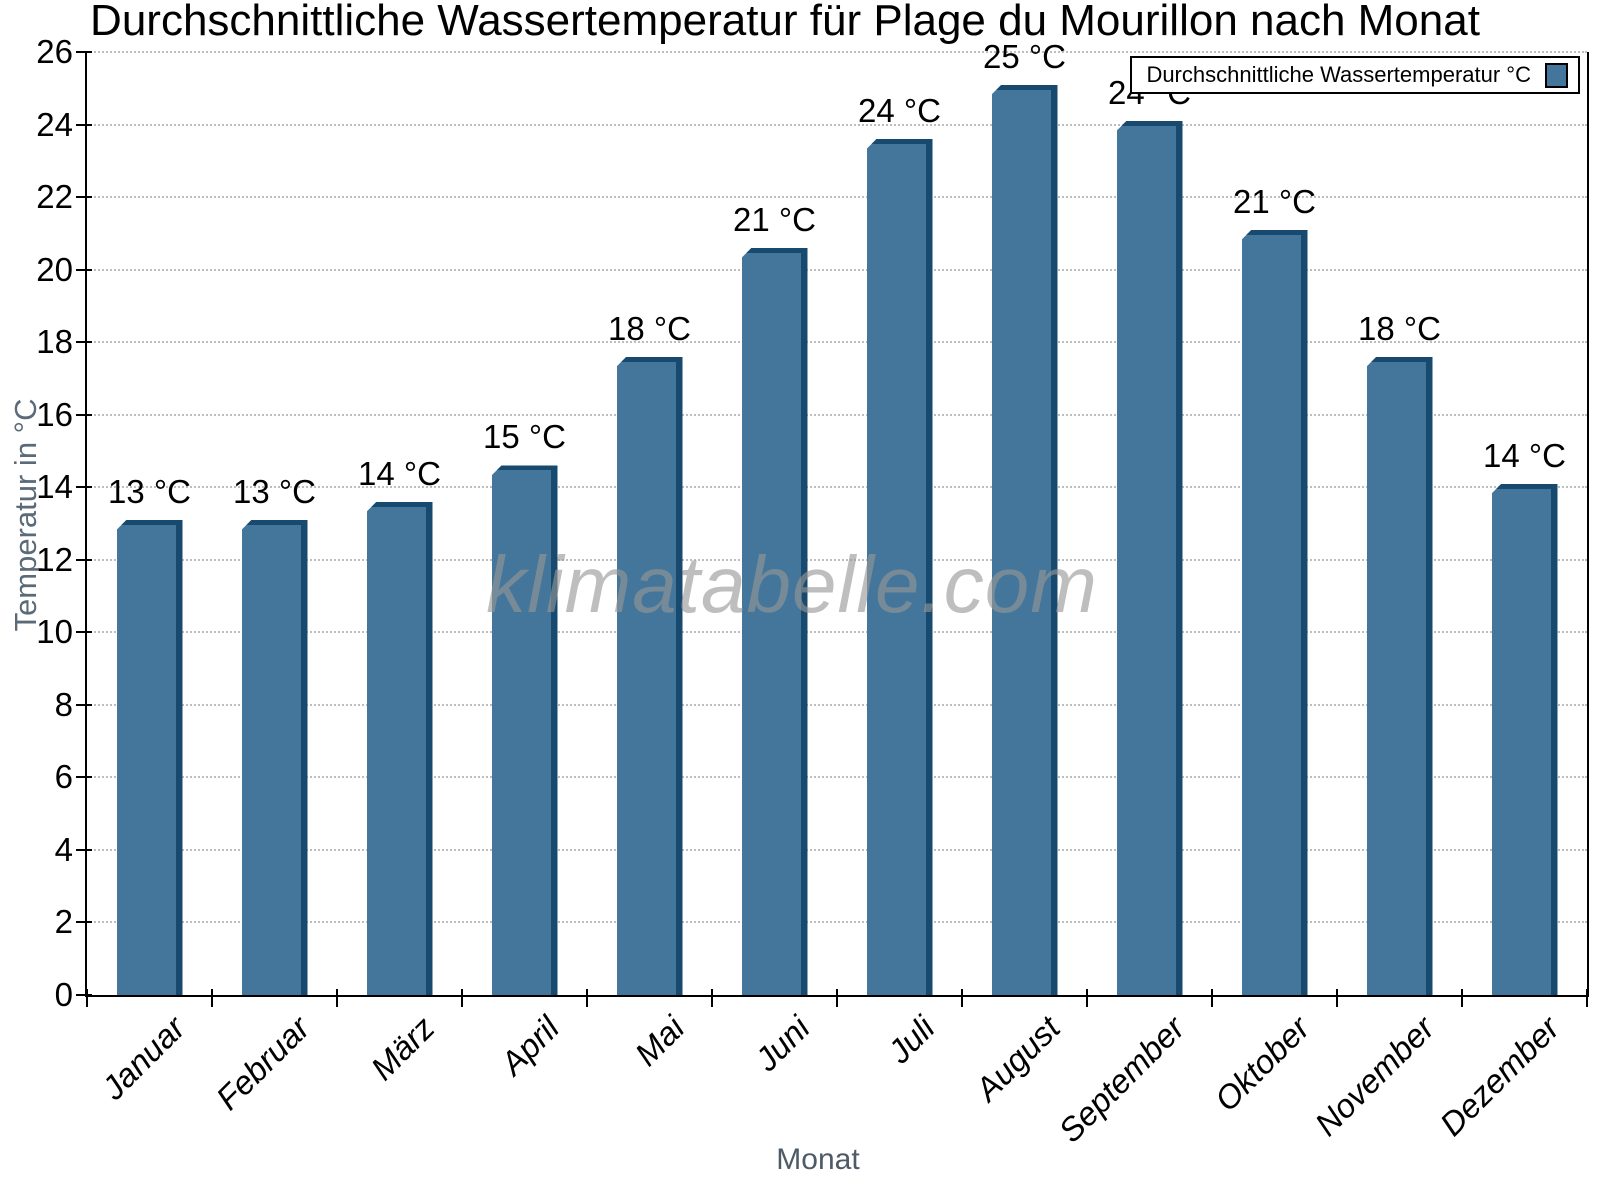 Image resolution: width=1600 pixels, height=1200 pixels. Describe the element at coordinates (63, 922) in the screenshot. I see `y-tick-label-2: 2` at that location.